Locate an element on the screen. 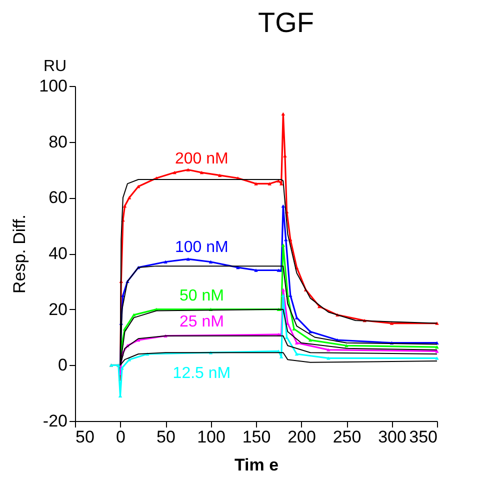 This screenshot has width=481, height=480. x-axis-title: Tim e is located at coordinates (256, 465).